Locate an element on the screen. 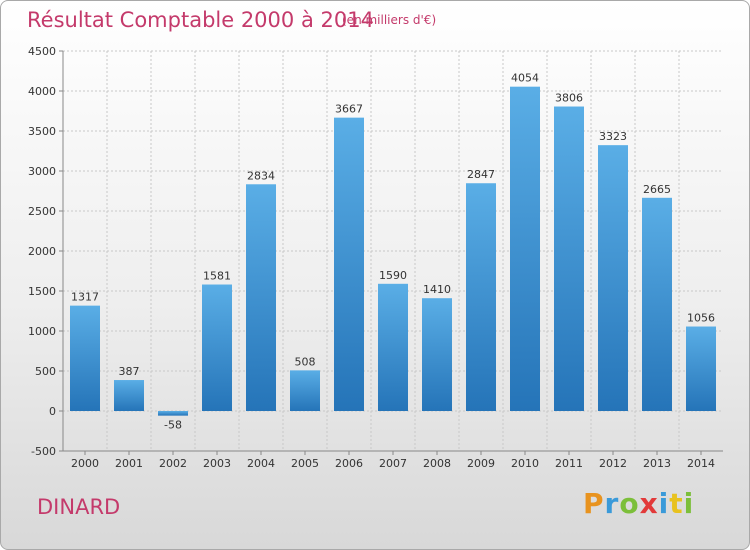 The height and width of the screenshot is (550, 750). data-label: 1410 is located at coordinates (437, 289).